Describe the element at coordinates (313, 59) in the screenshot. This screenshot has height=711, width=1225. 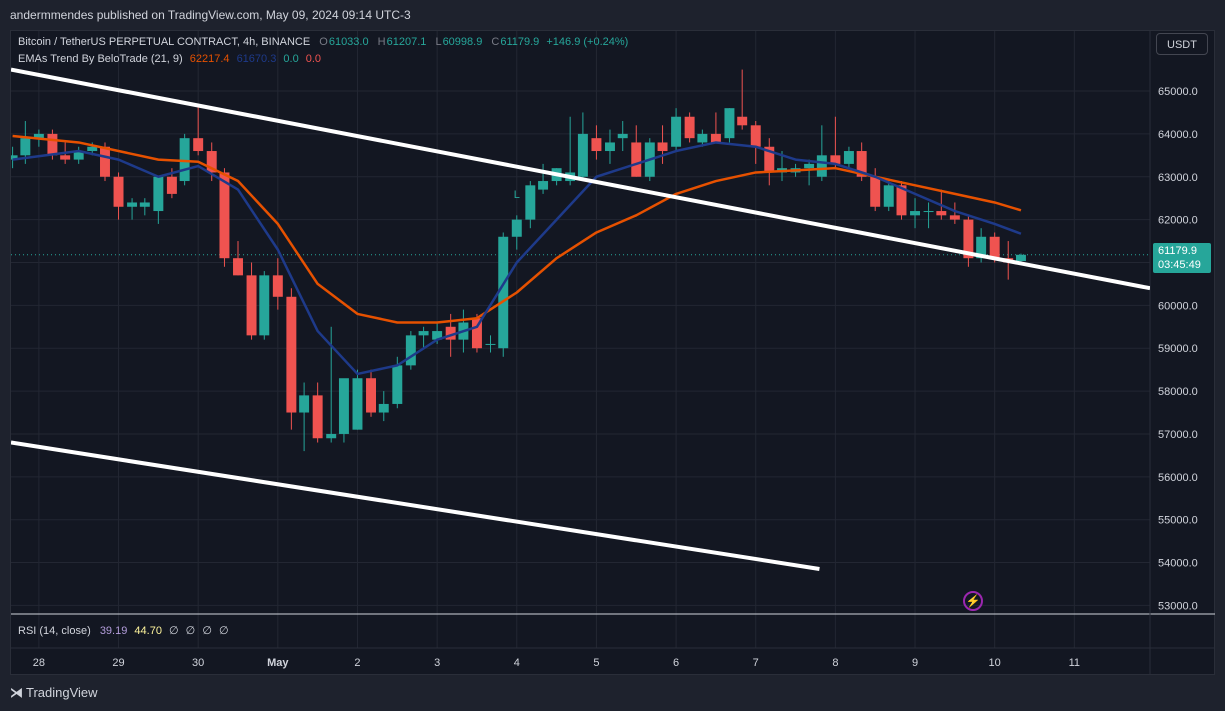
I see `indicator-value-short: 0.0` at that location.